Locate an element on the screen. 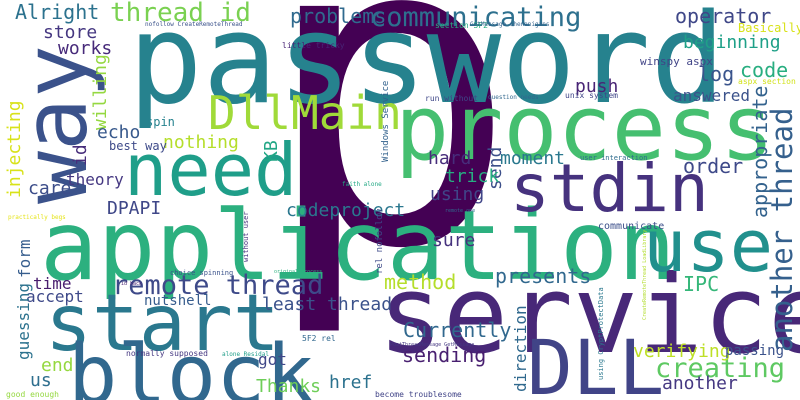 The width and height of the screenshot is (800, 400). word-start: start is located at coordinates (162, 324).